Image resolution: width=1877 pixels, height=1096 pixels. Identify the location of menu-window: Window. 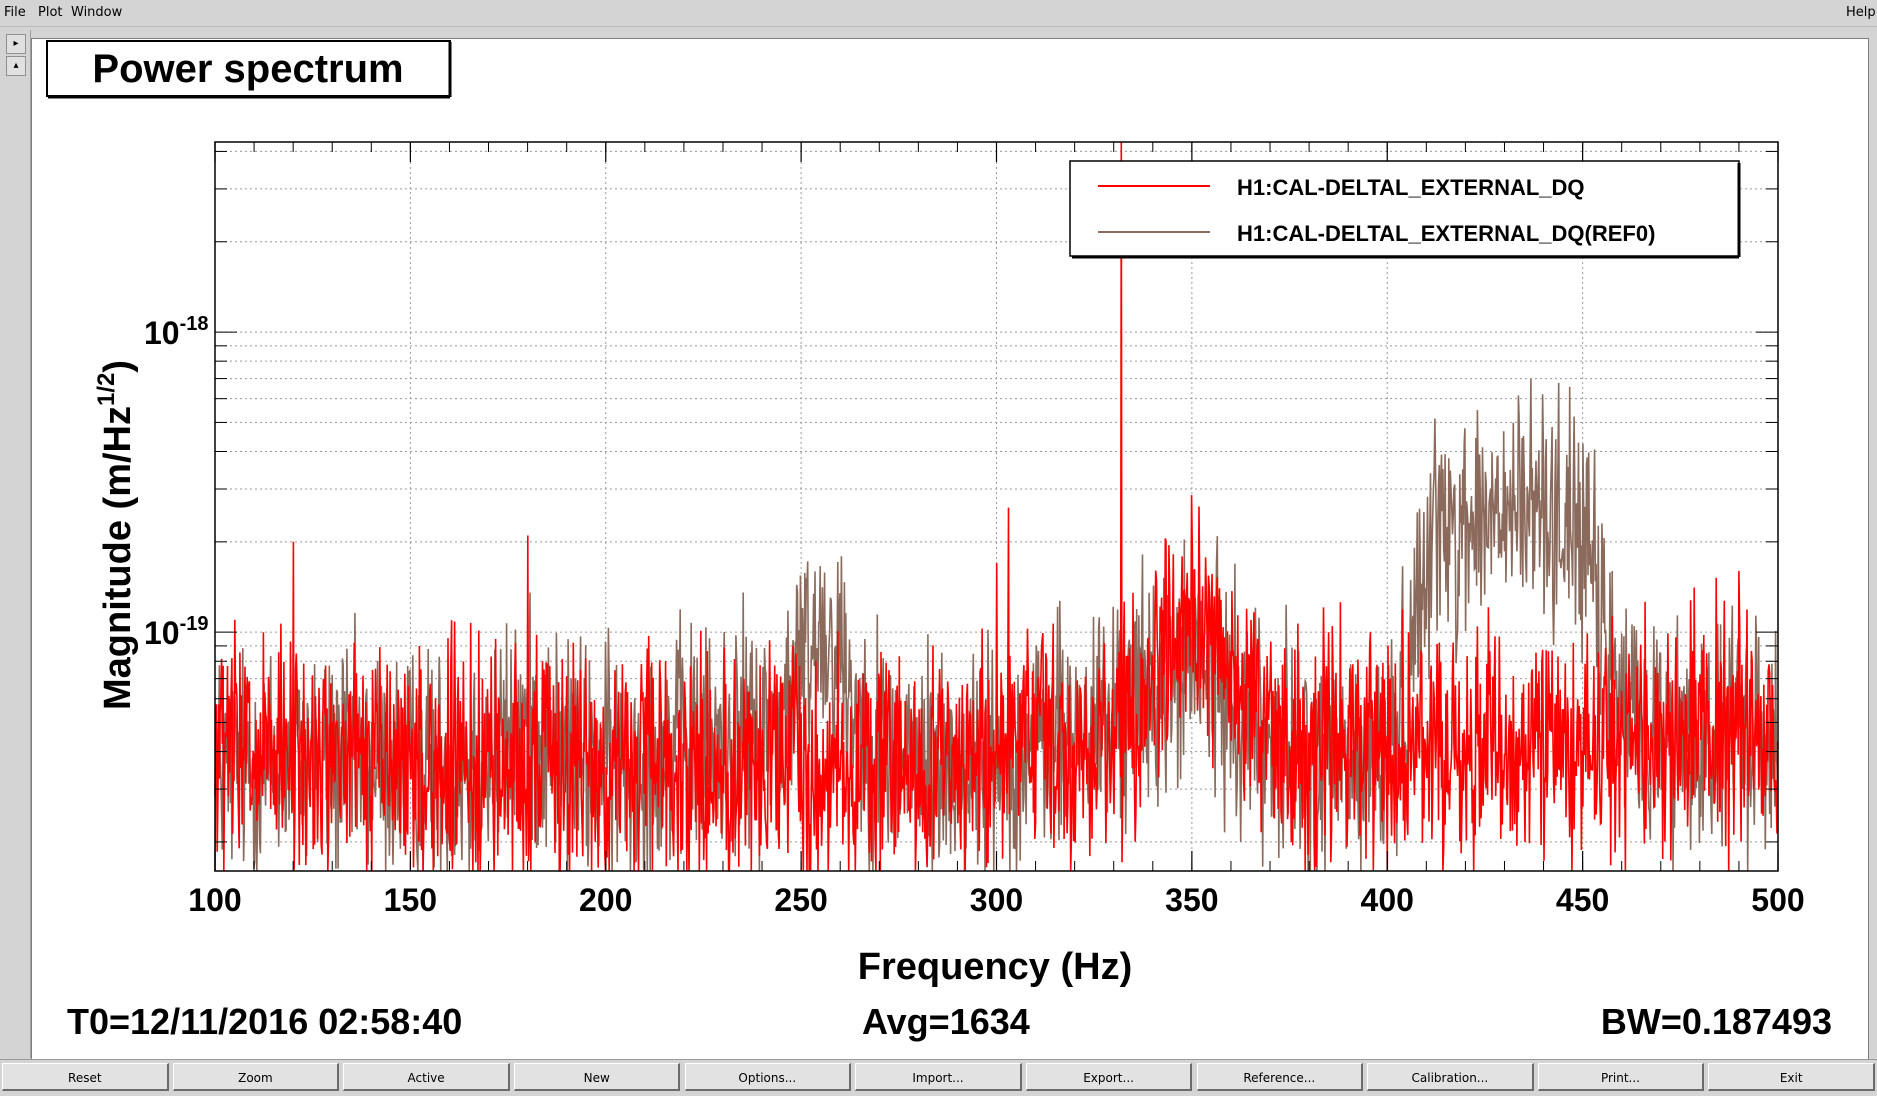
(97, 12).